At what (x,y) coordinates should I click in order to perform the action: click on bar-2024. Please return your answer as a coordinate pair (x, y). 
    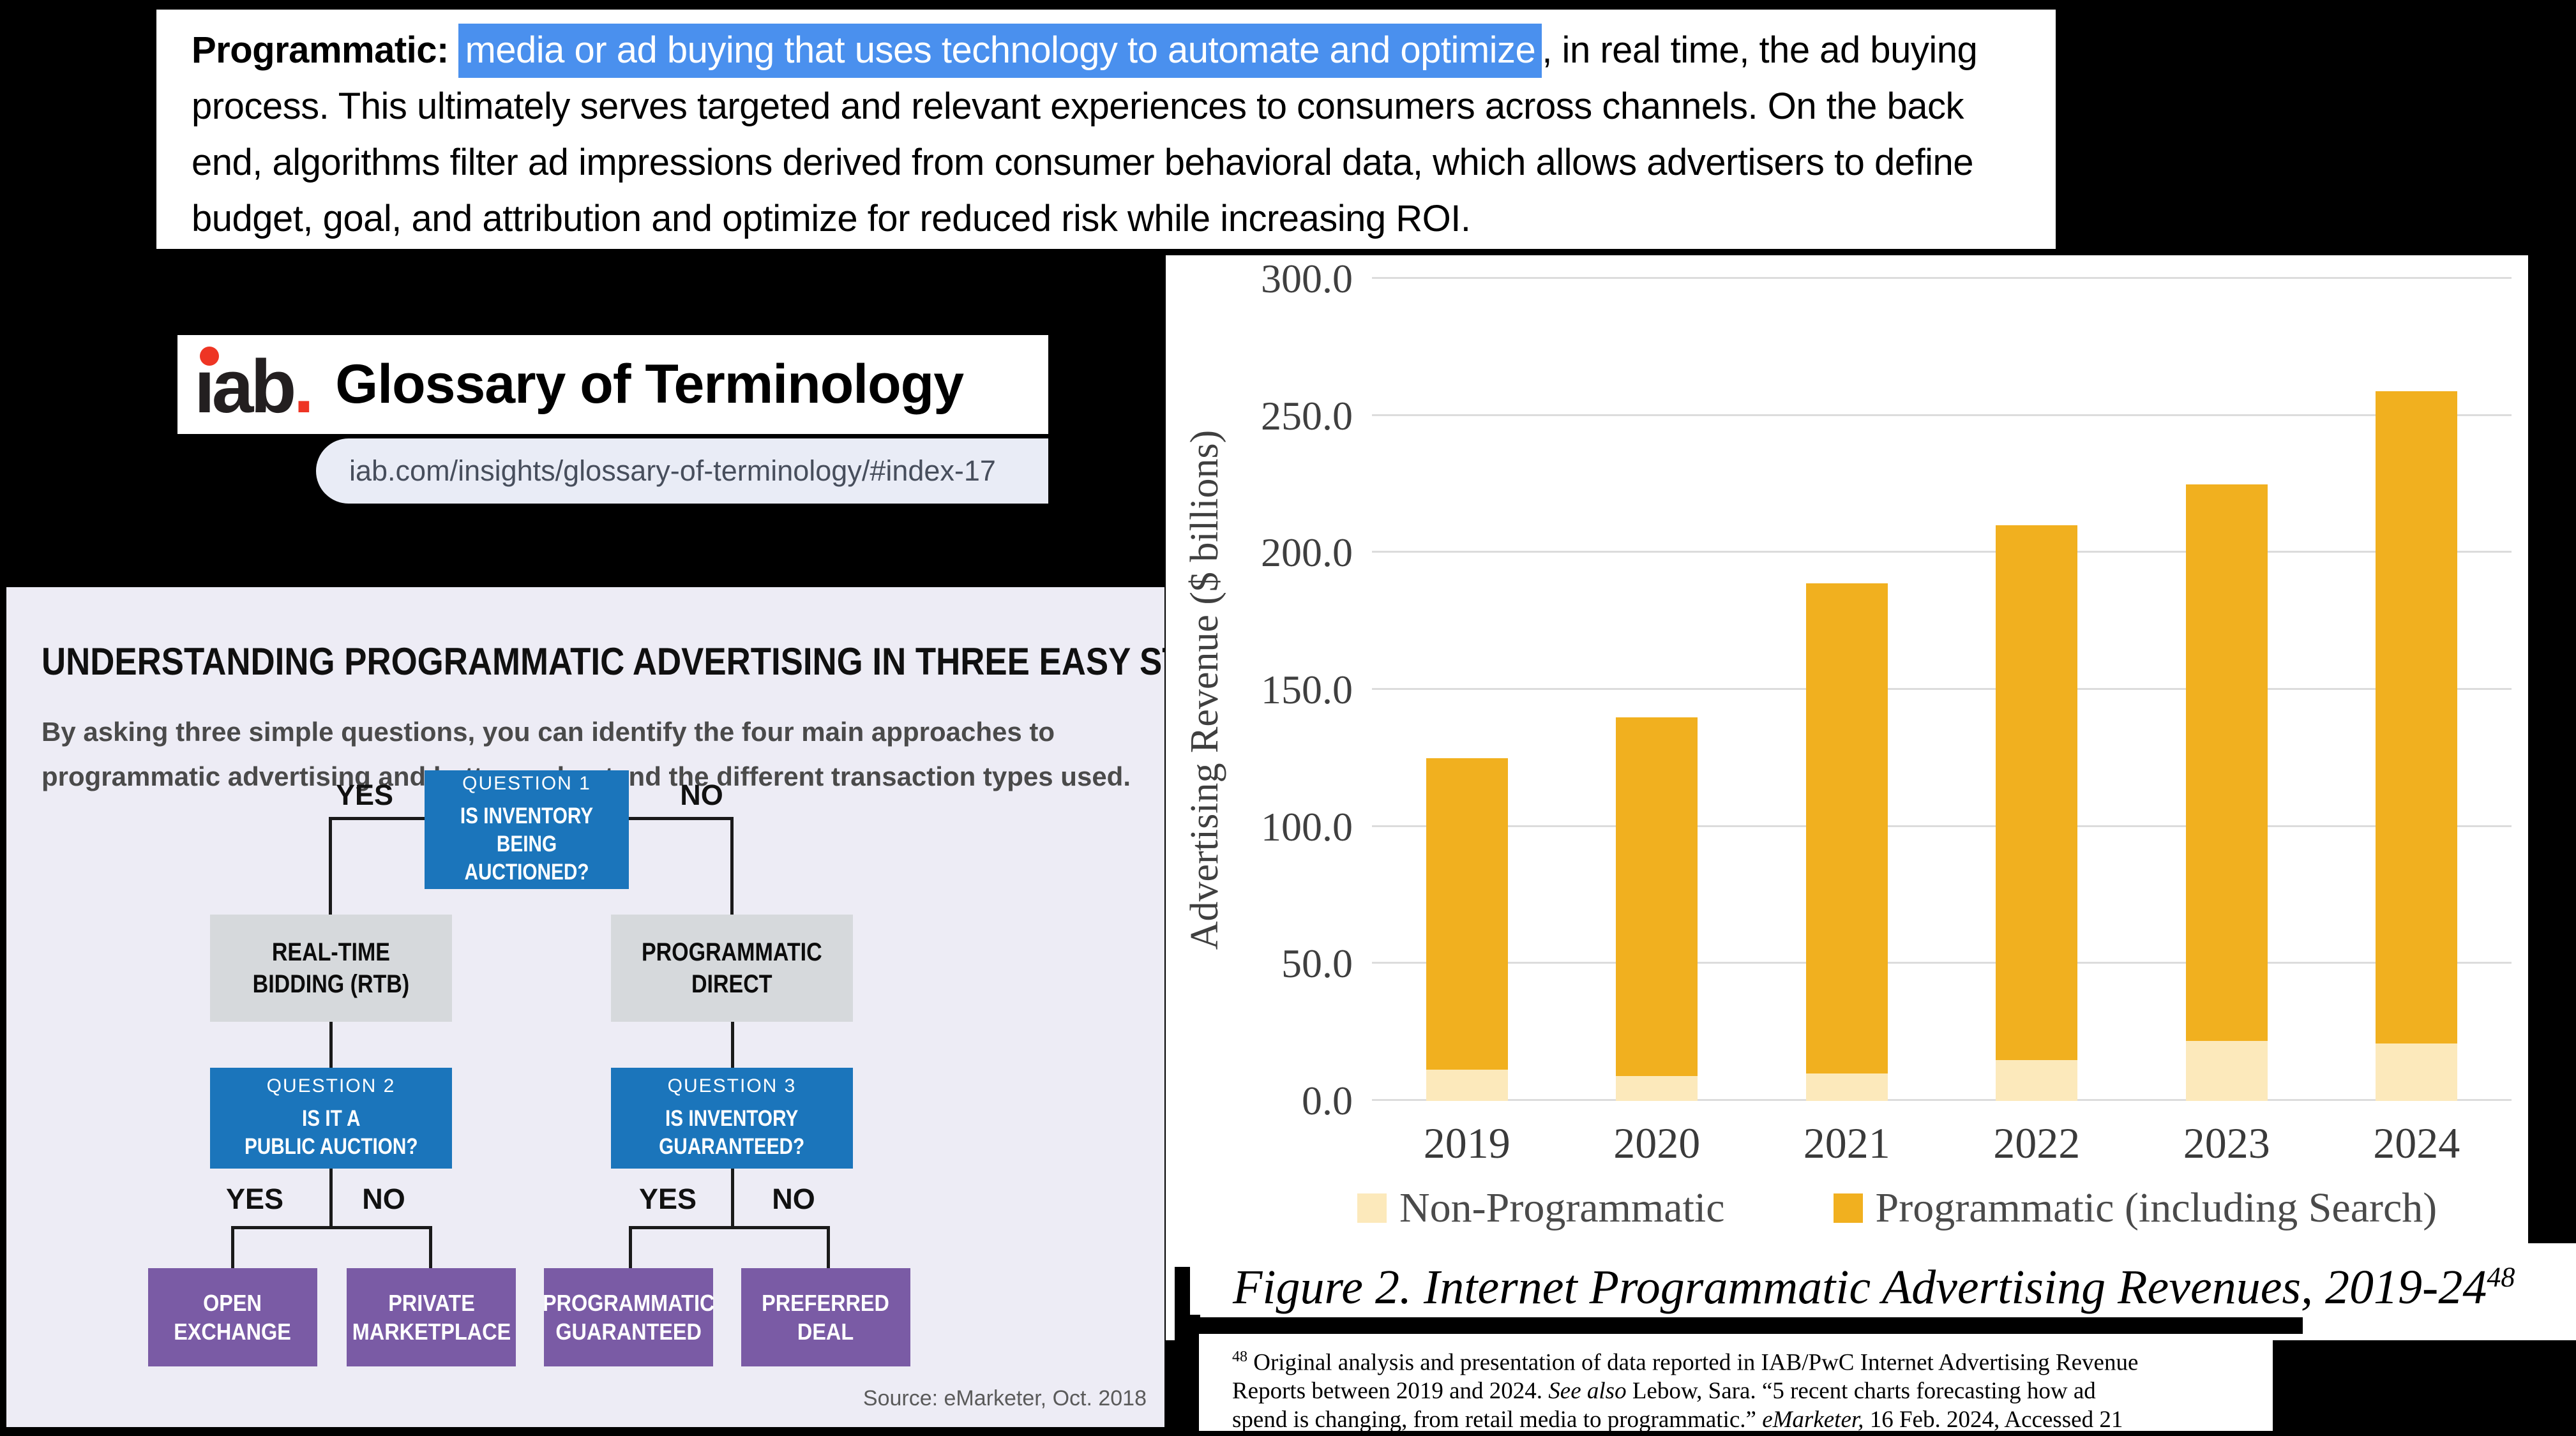
    Looking at the image, I should click on (2417, 690).